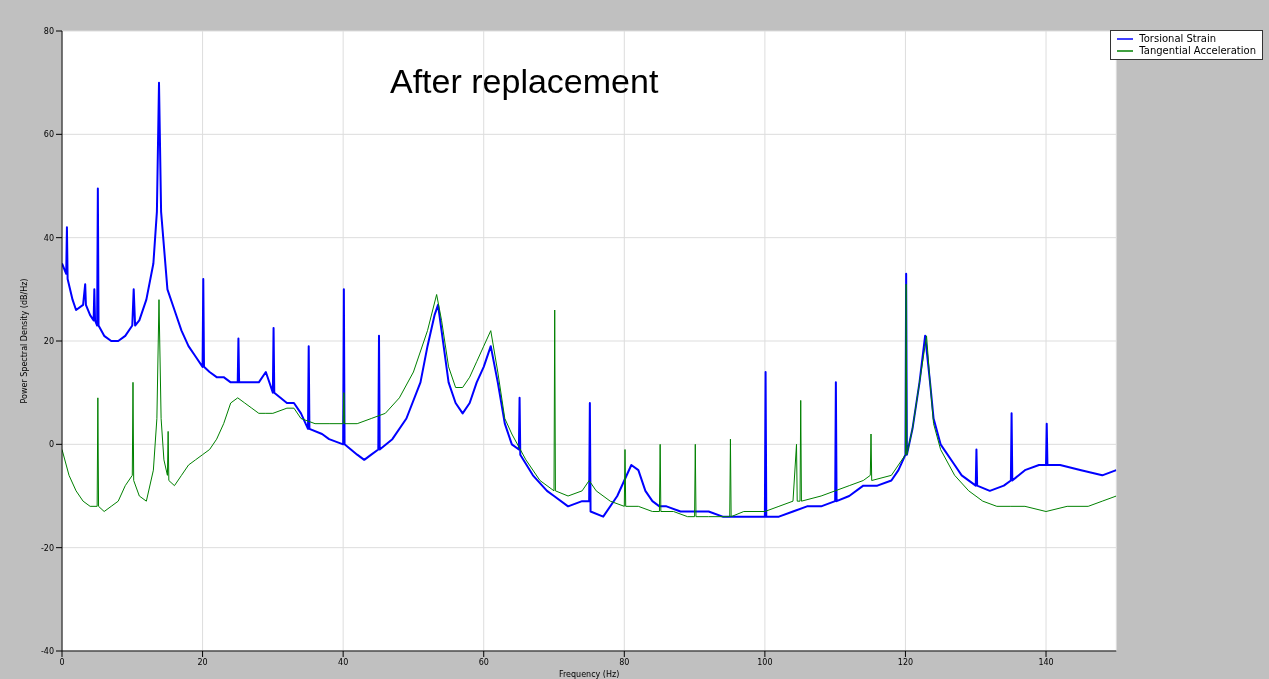 The height and width of the screenshot is (679, 1269). What do you see at coordinates (1178, 39) in the screenshot?
I see `legend-label: Torsional Strain` at bounding box center [1178, 39].